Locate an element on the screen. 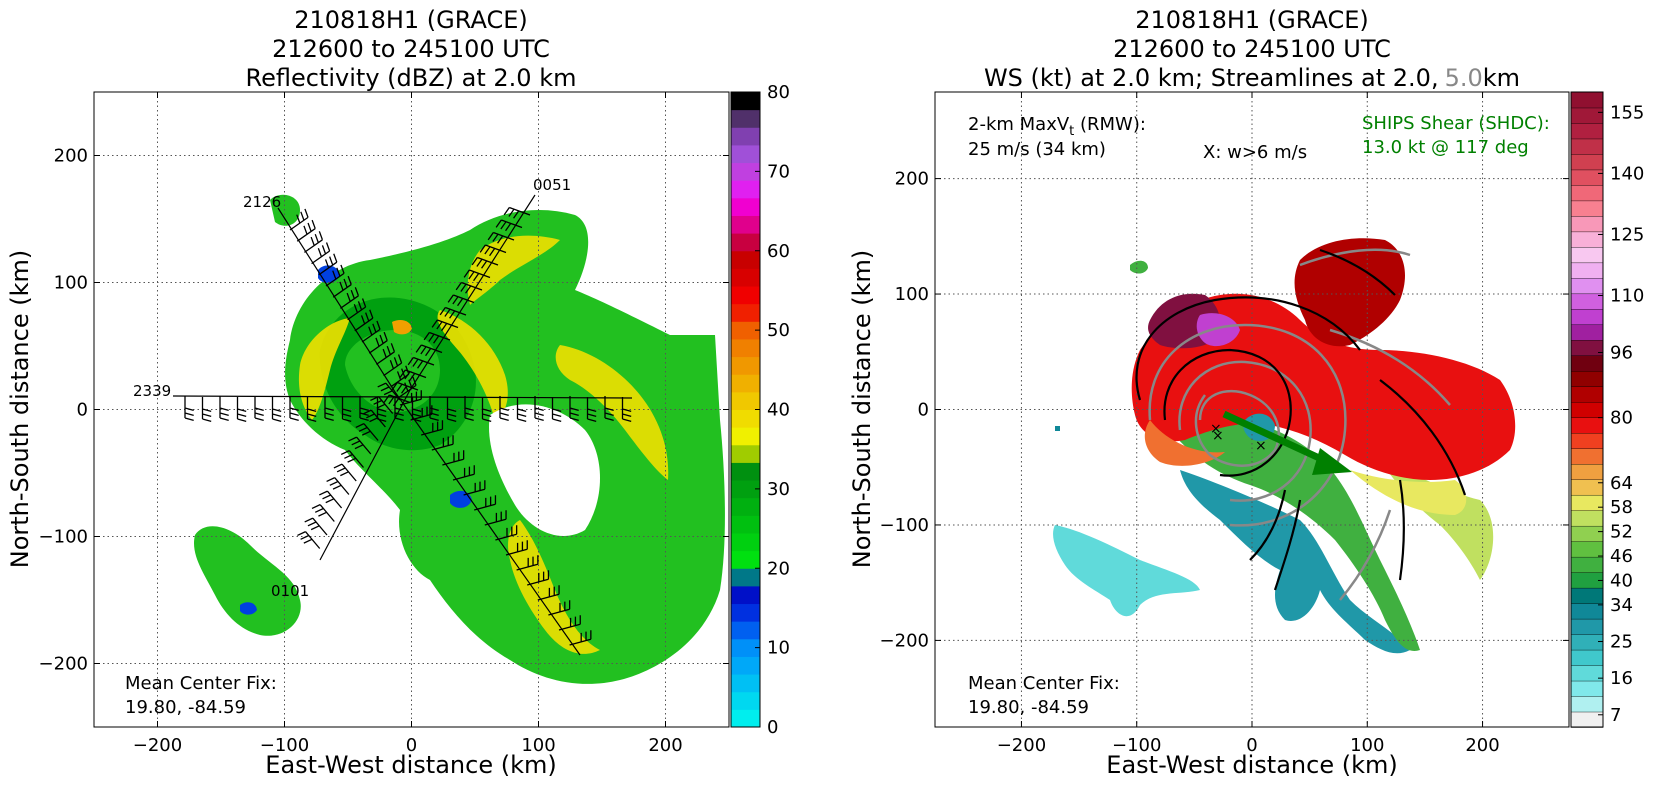 The image size is (1655, 787). left-ytick-label-4: 200 is located at coordinates (71, 156).